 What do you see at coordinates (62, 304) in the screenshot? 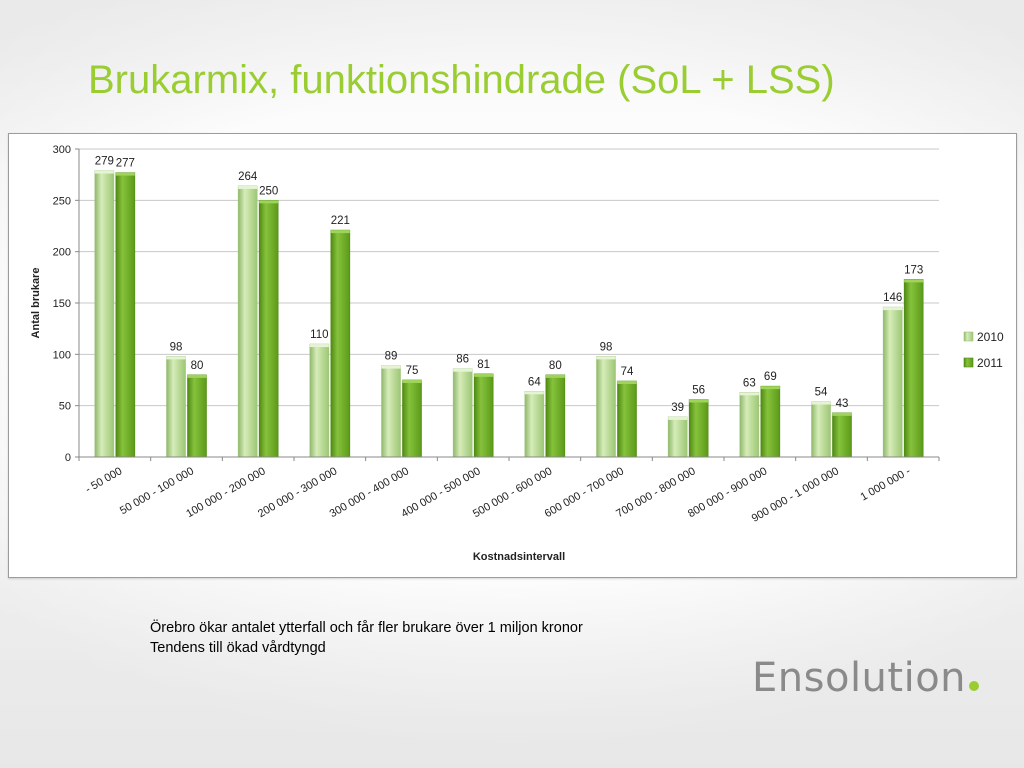
I see `y-tick-label: 150` at bounding box center [62, 304].